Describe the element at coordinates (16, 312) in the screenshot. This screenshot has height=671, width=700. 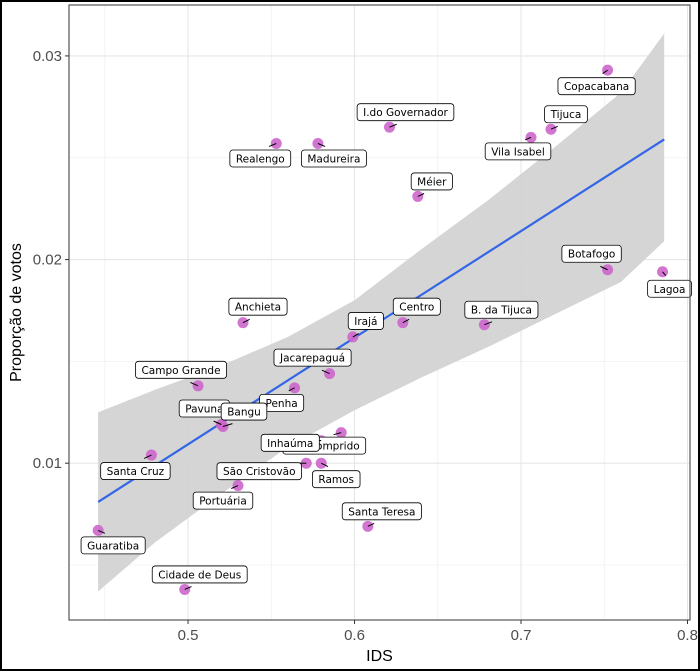
I see `y-axis-title: Proporção de votos` at that location.